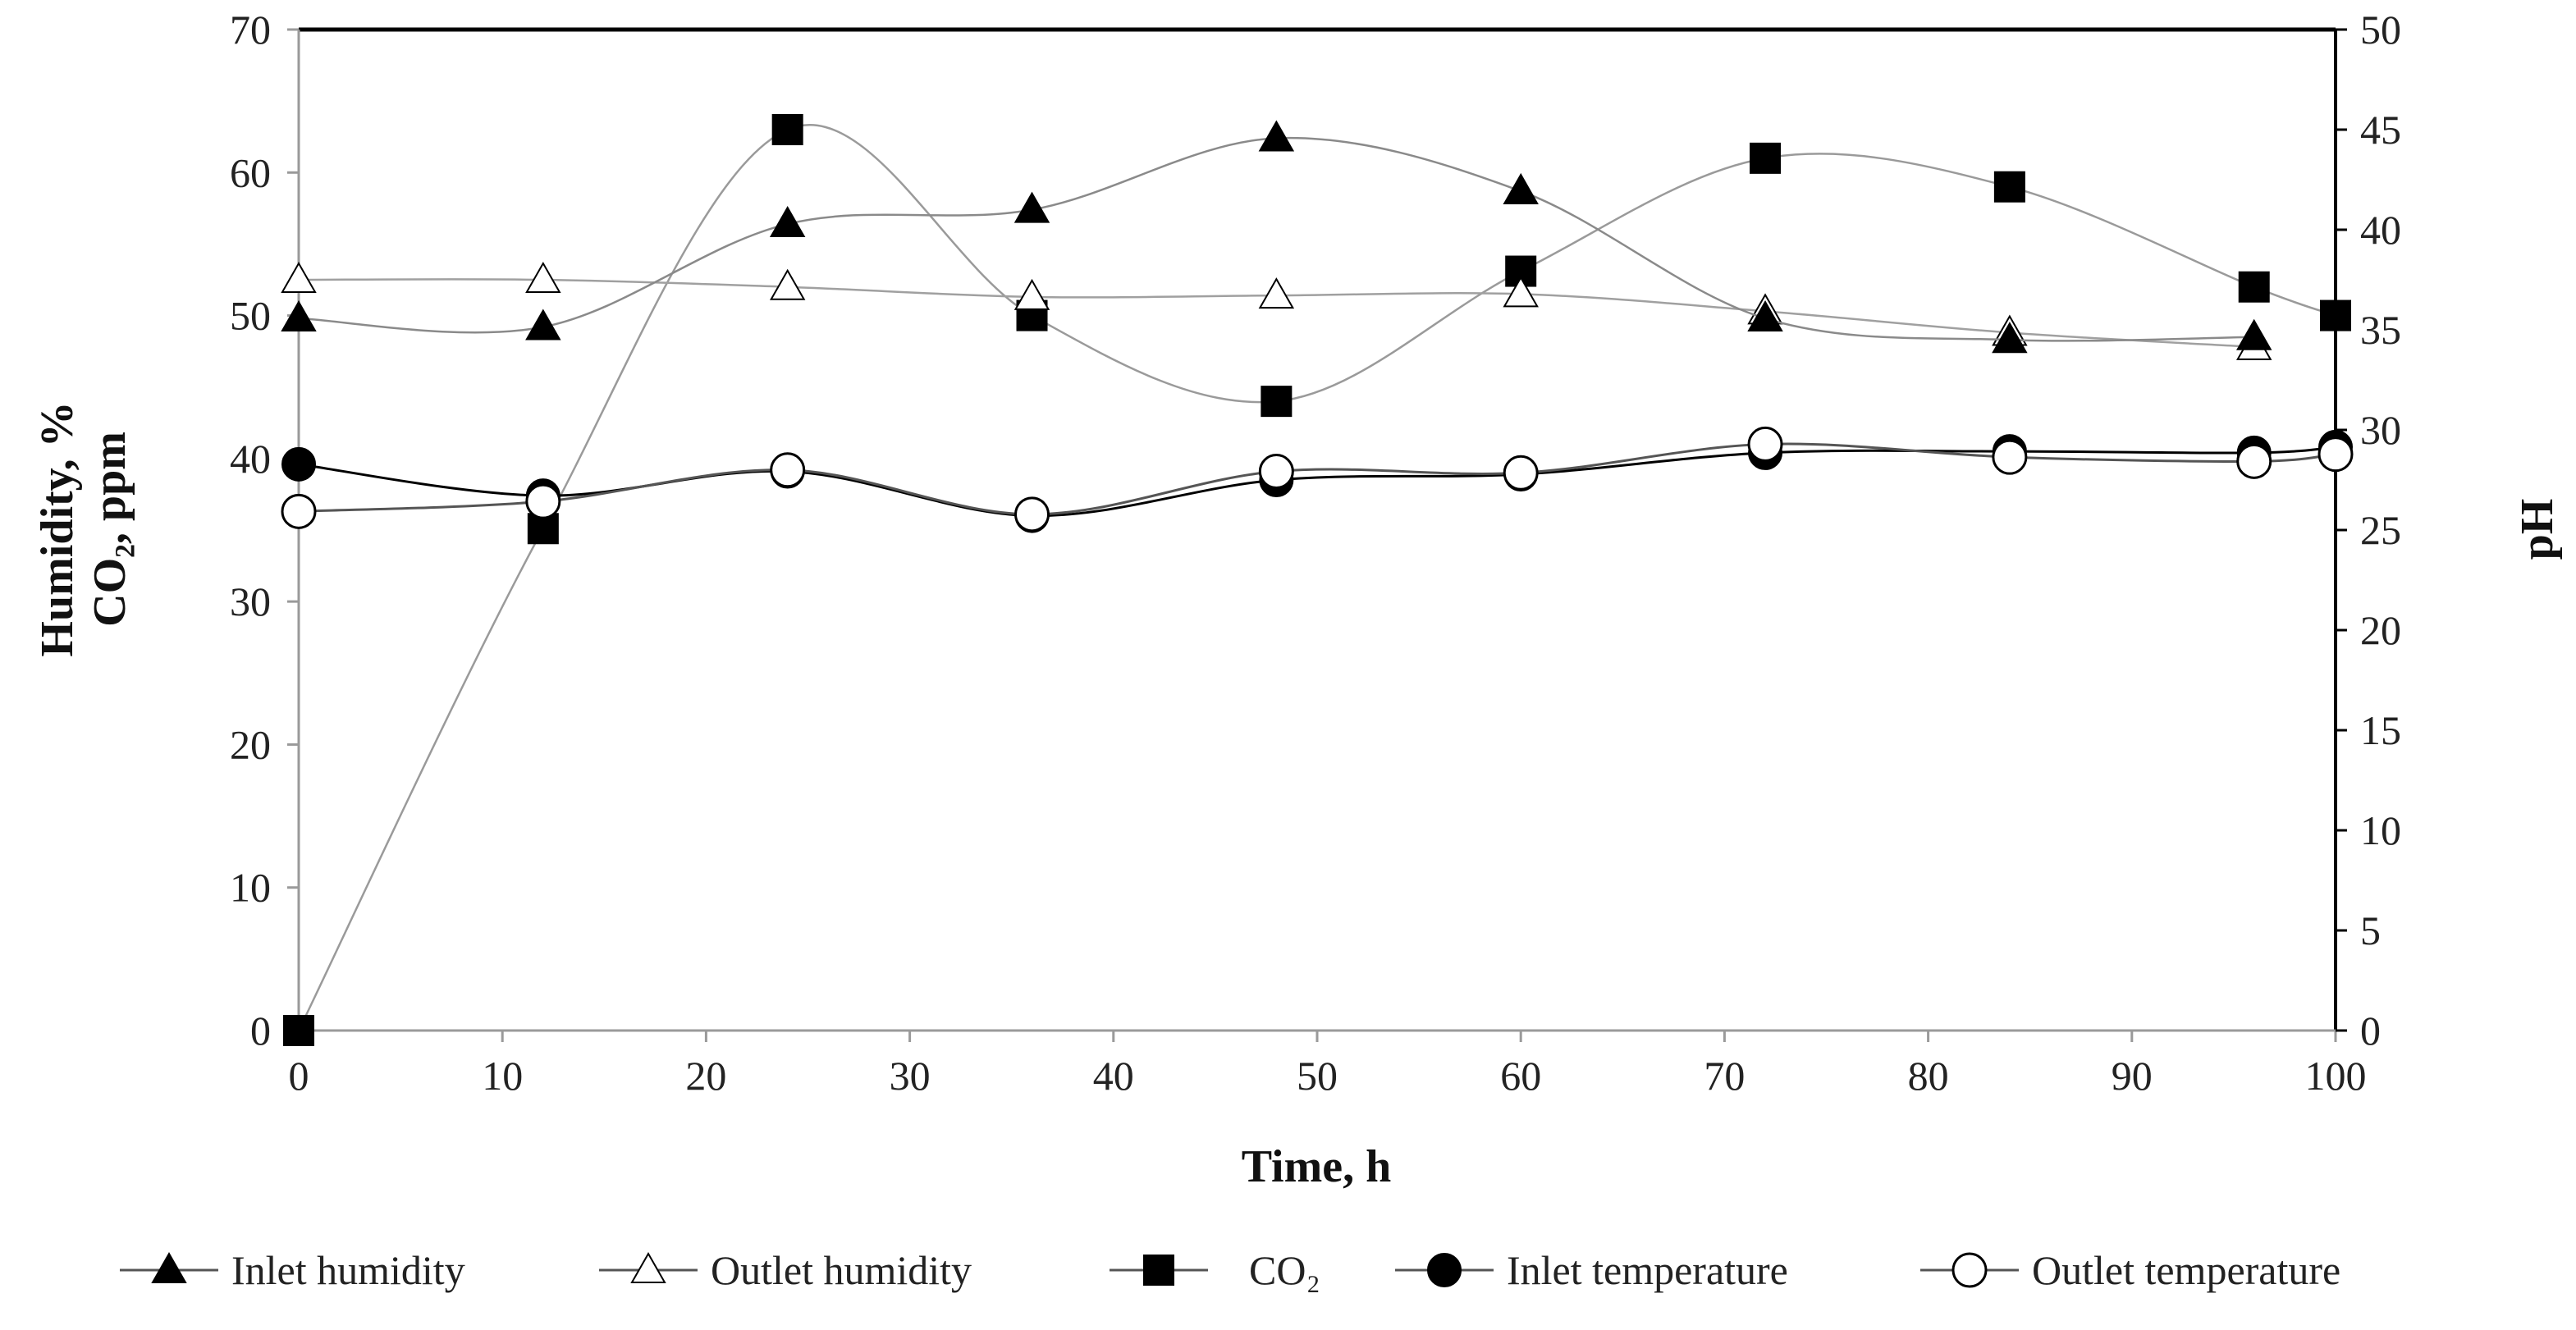 The height and width of the screenshot is (1330, 2576). What do you see at coordinates (2380, 630) in the screenshot?
I see `right-y-tick-label: 20` at bounding box center [2380, 630].